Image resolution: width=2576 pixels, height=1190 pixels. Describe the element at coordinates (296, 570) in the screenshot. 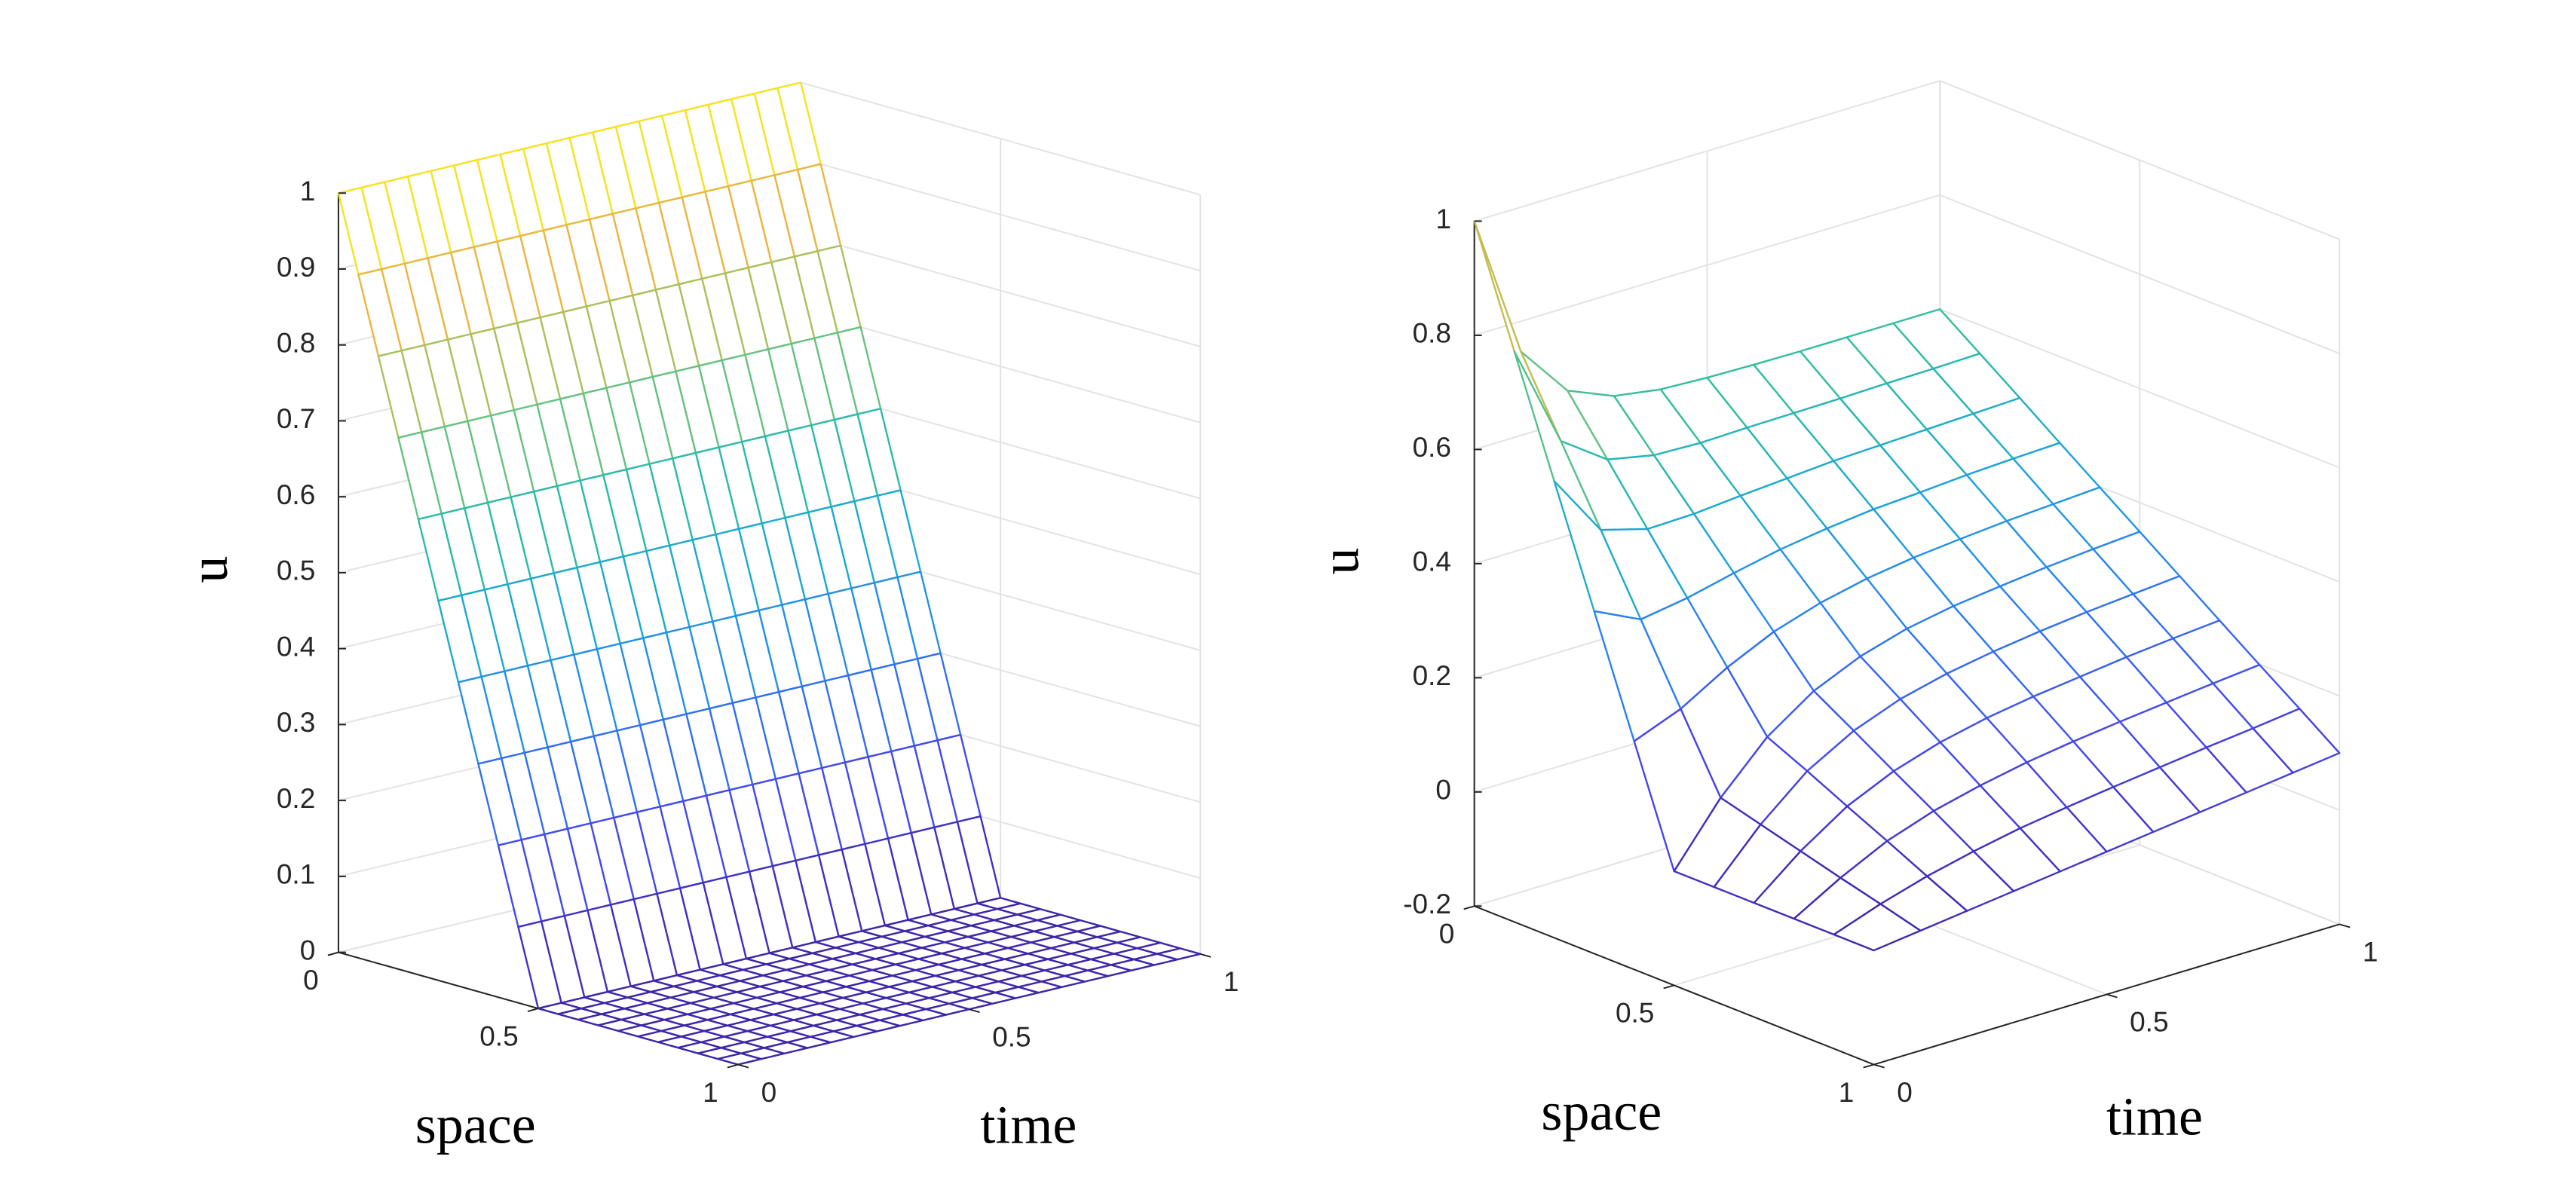

I see `z-tick-label: 0.5` at that location.